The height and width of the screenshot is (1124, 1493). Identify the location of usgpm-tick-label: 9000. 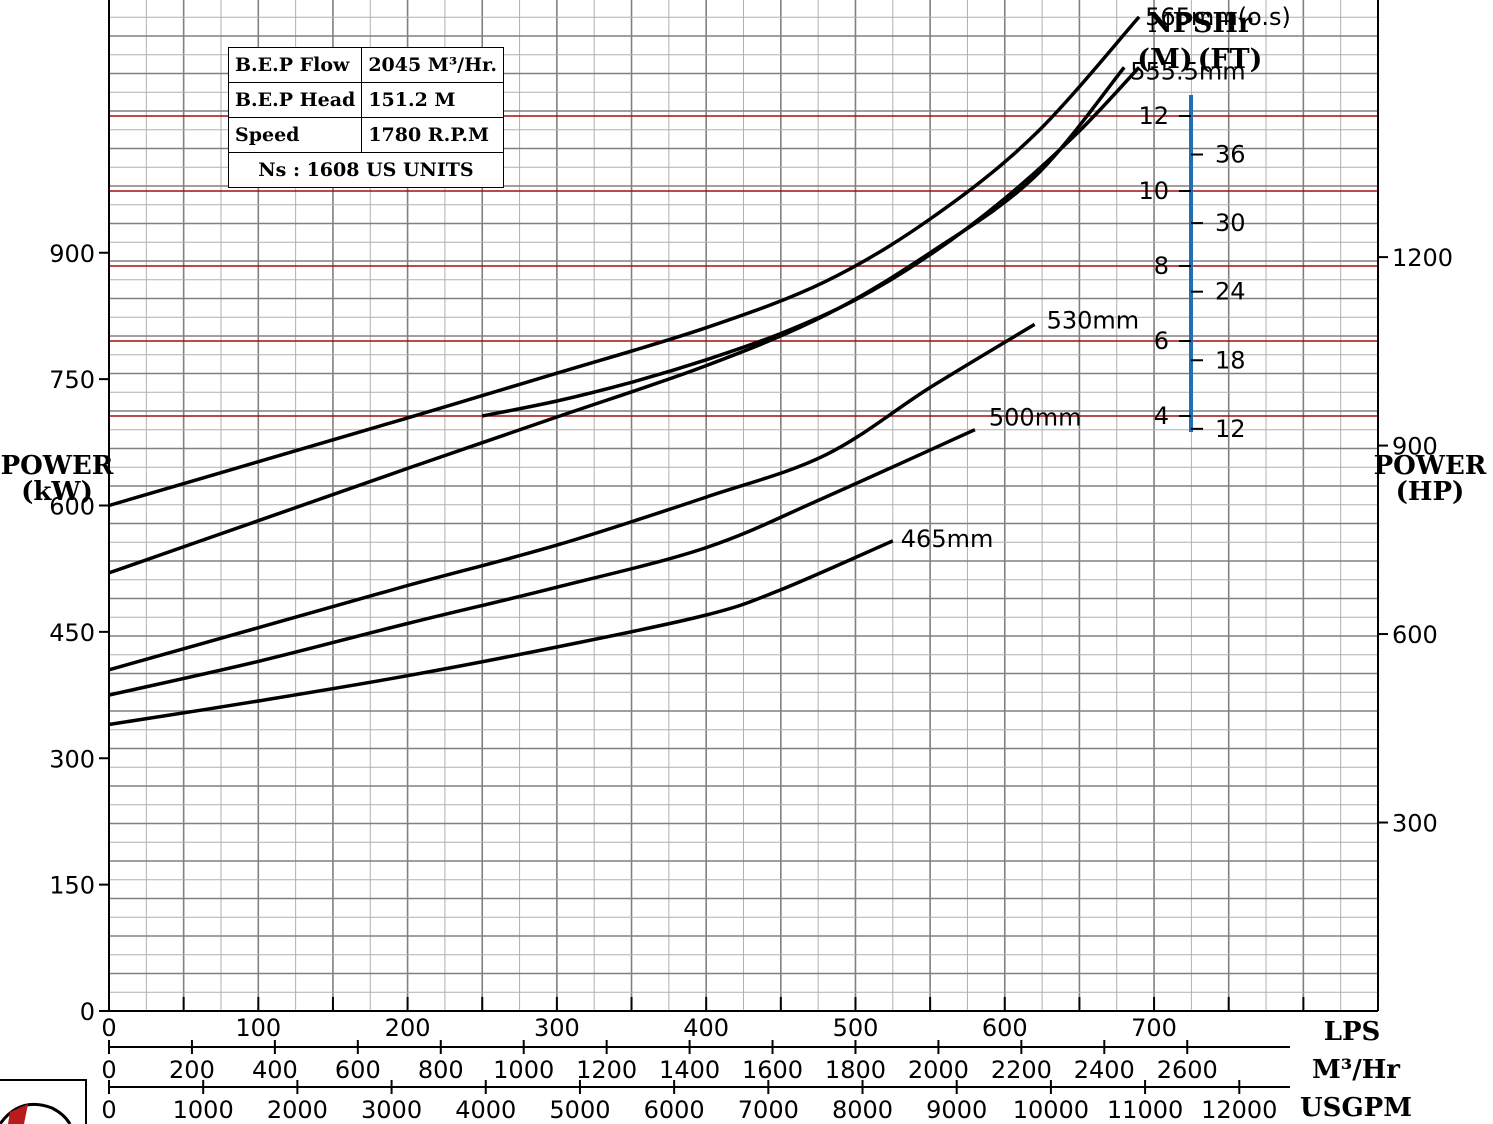
(956, 1110).